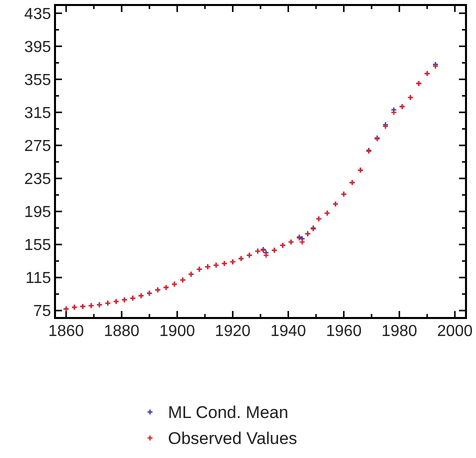 This screenshot has width=476, height=458. I want to click on legend-label: Observed Values, so click(233, 438).